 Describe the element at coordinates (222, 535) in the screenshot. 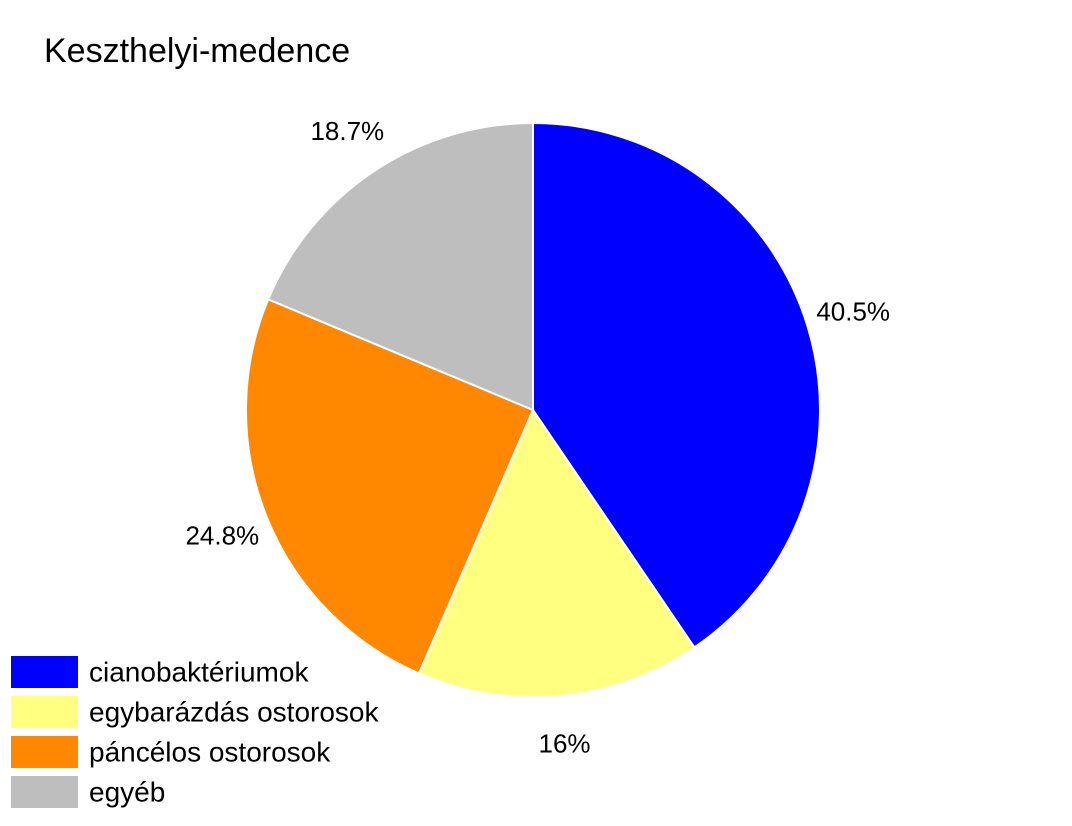

I see `pie-value-label-3: 24.8%` at that location.